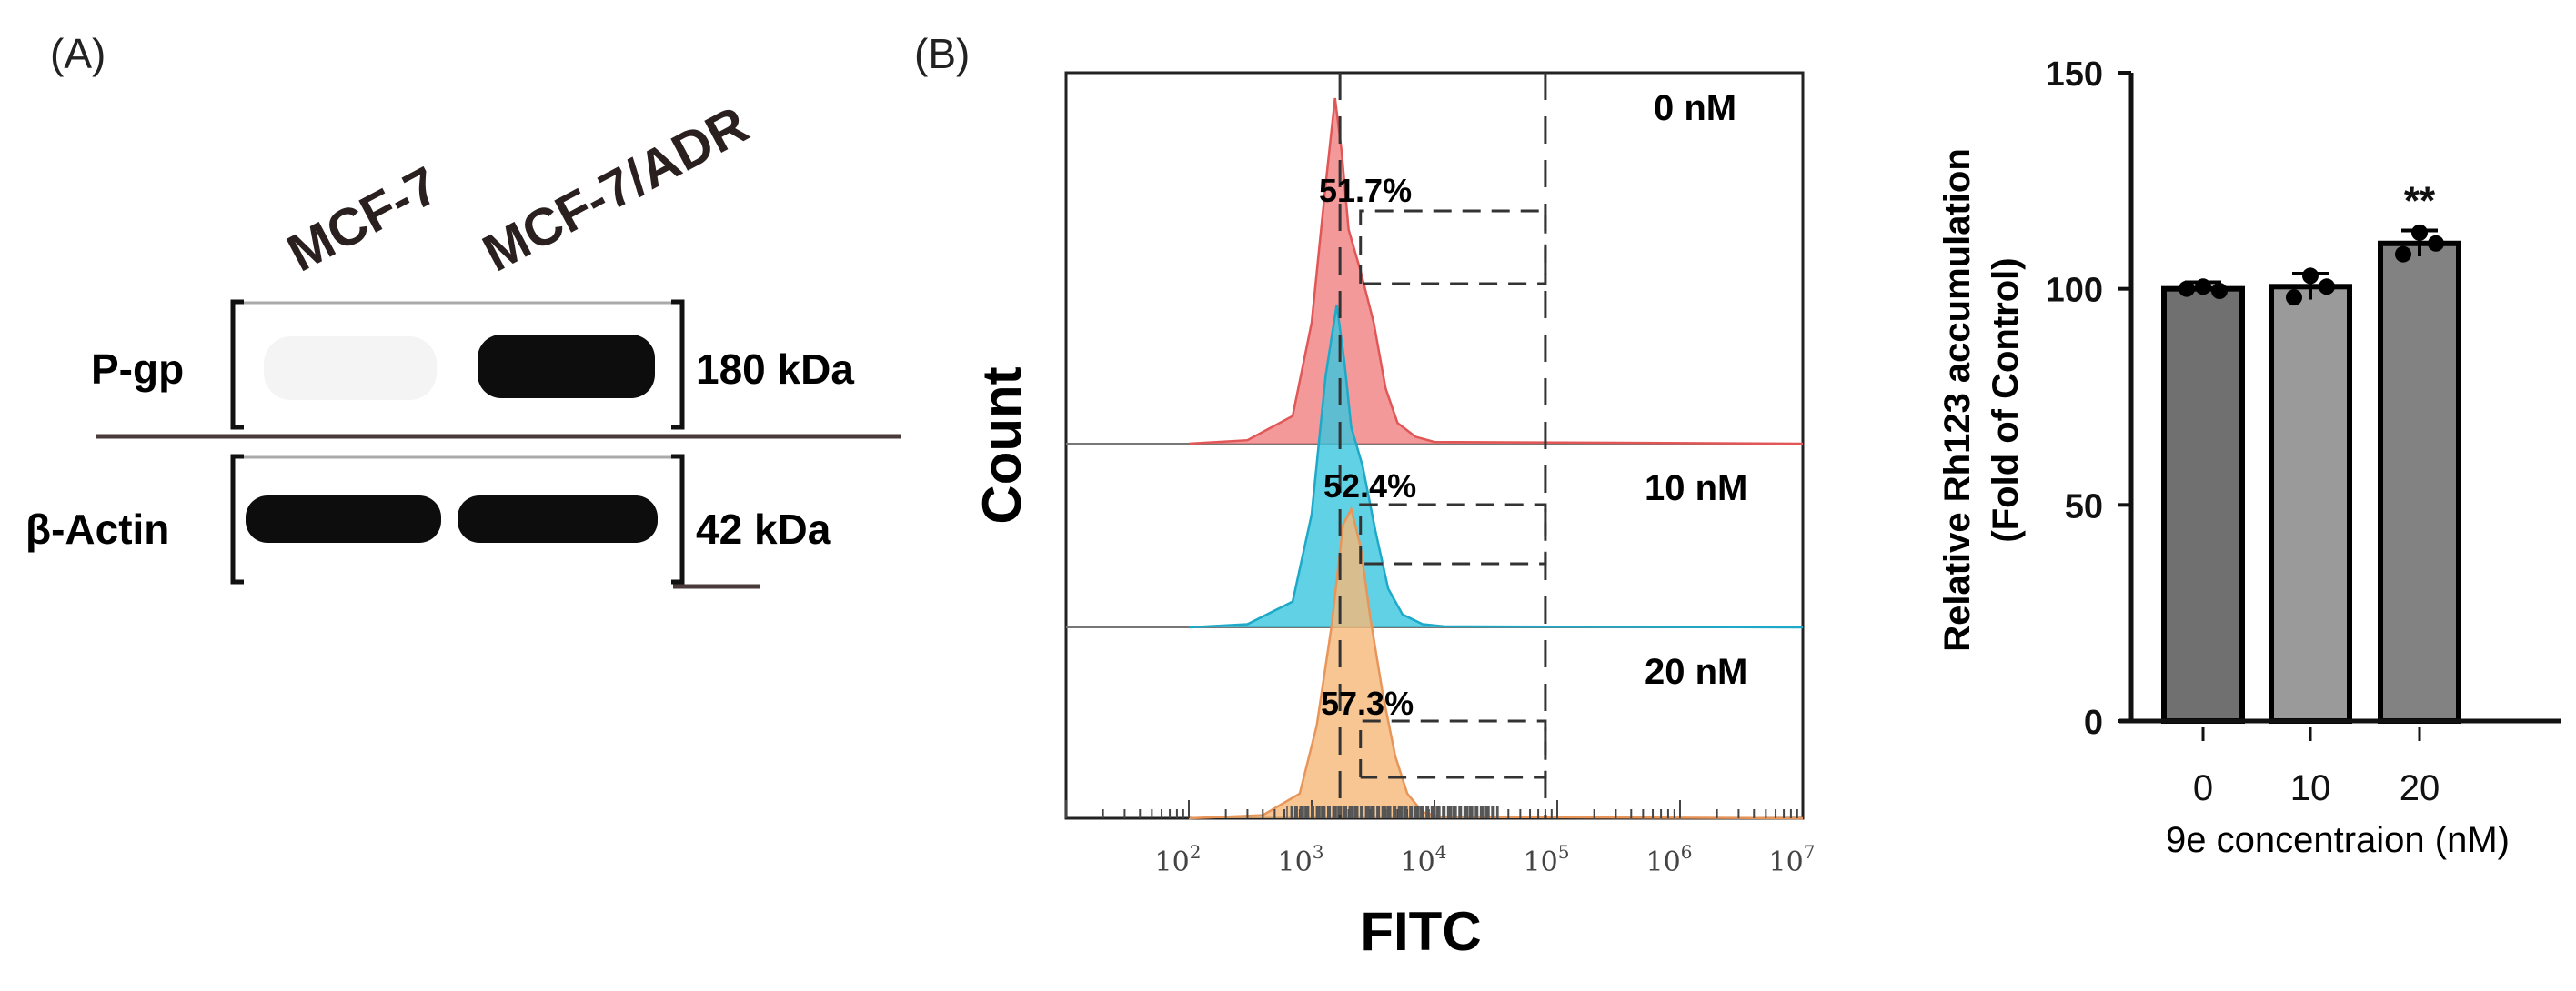  I want to click on pgp-box-left-bracket, so click(237, 364).